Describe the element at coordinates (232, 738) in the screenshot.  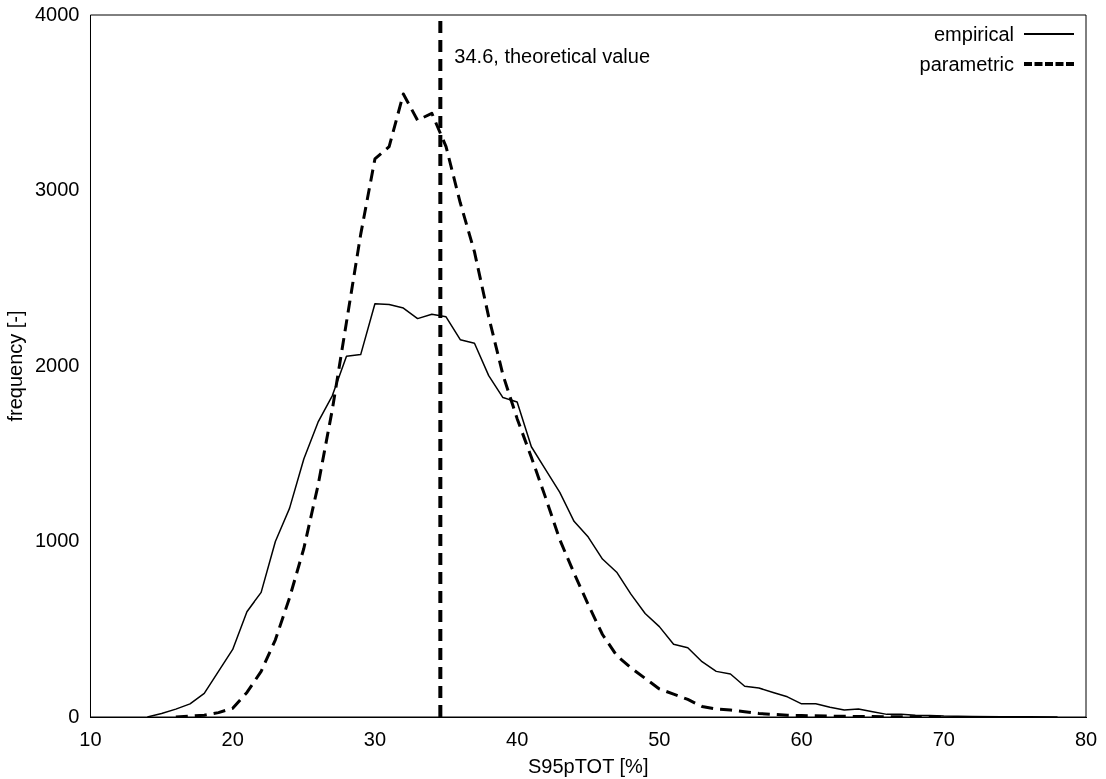
I see `x-tick-label: 20` at that location.